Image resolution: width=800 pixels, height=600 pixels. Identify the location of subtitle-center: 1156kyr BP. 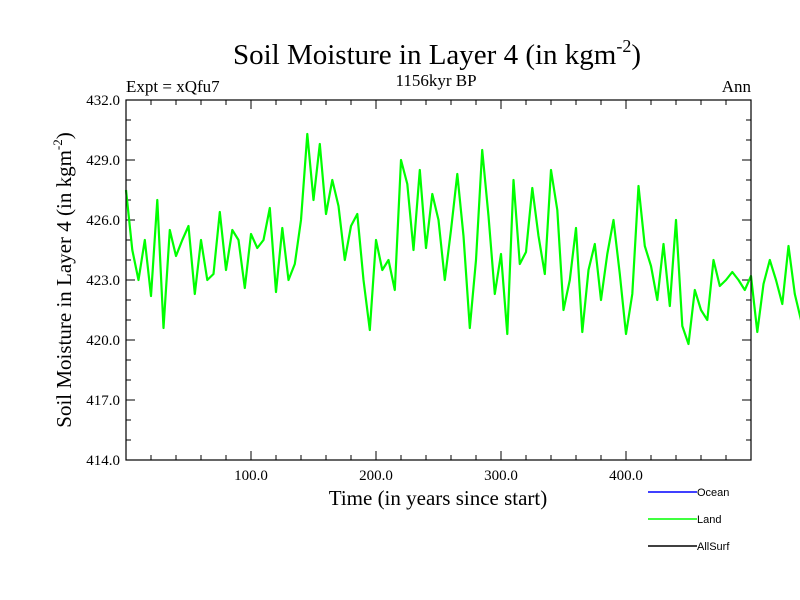
(435, 80).